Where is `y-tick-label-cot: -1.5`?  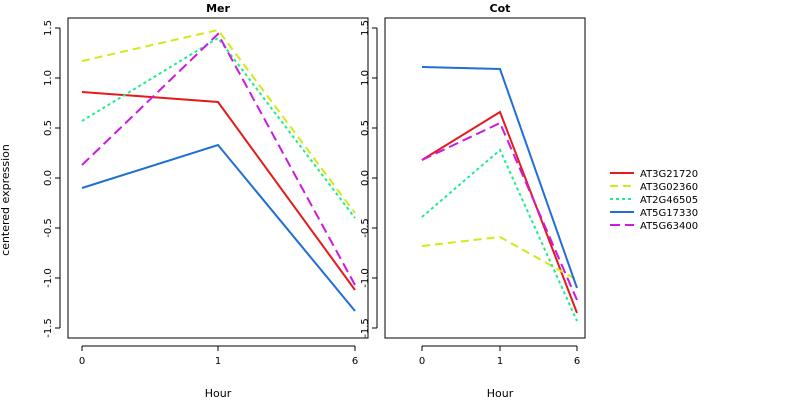
y-tick-label-cot: -1.5 is located at coordinates (365, 328).